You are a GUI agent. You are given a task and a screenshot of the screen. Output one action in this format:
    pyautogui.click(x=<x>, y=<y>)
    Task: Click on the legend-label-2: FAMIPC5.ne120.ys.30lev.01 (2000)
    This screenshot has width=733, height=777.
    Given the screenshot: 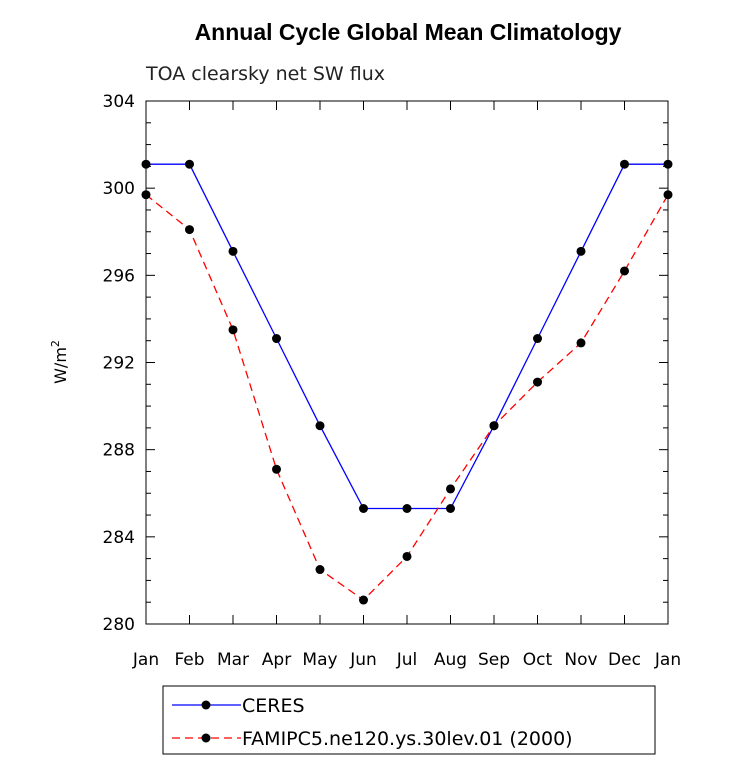 What is the action you would take?
    pyautogui.click(x=407, y=739)
    